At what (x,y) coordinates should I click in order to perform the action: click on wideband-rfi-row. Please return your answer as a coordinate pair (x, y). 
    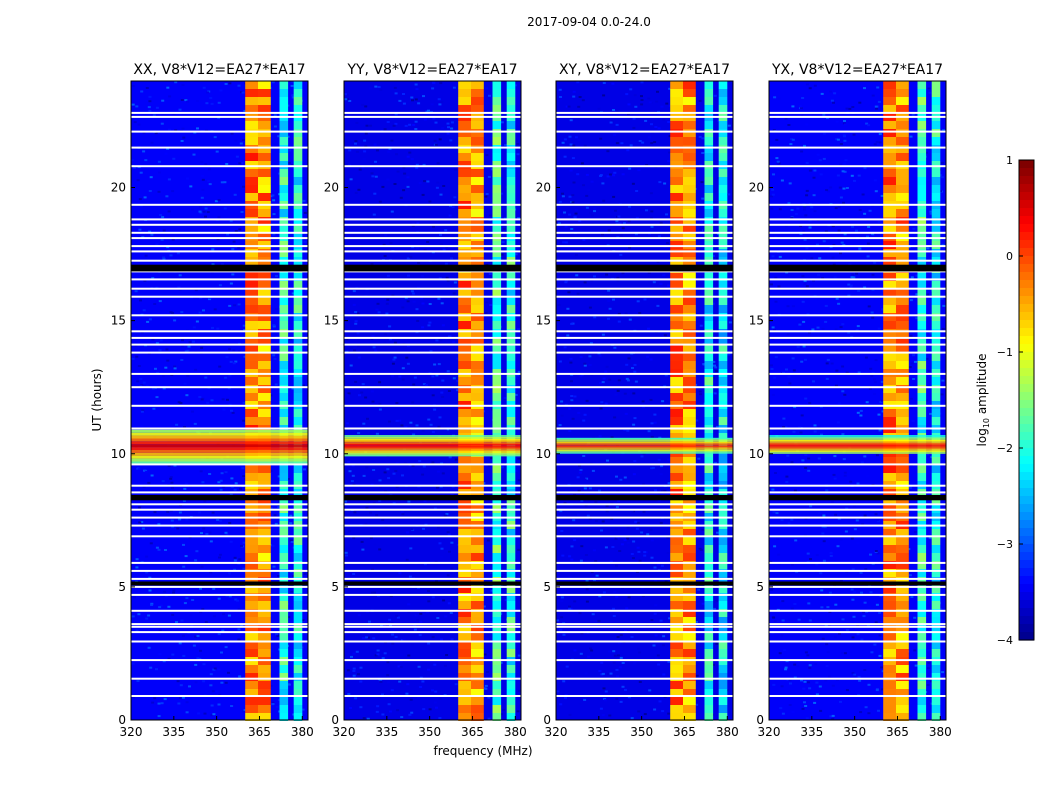
    Looking at the image, I should click on (644, 450).